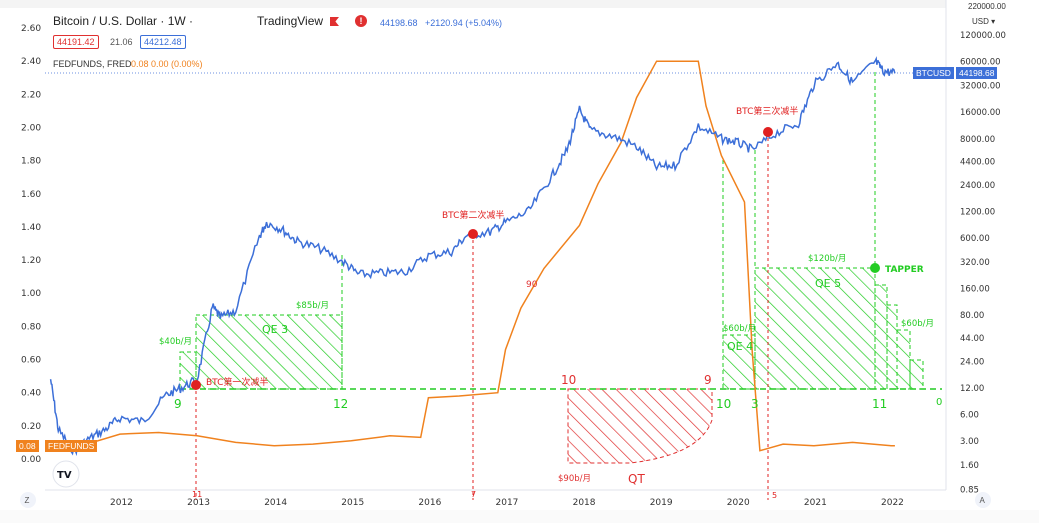 The width and height of the screenshot is (1039, 523). I want to click on right-tick-label: 0.85, so click(969, 490).